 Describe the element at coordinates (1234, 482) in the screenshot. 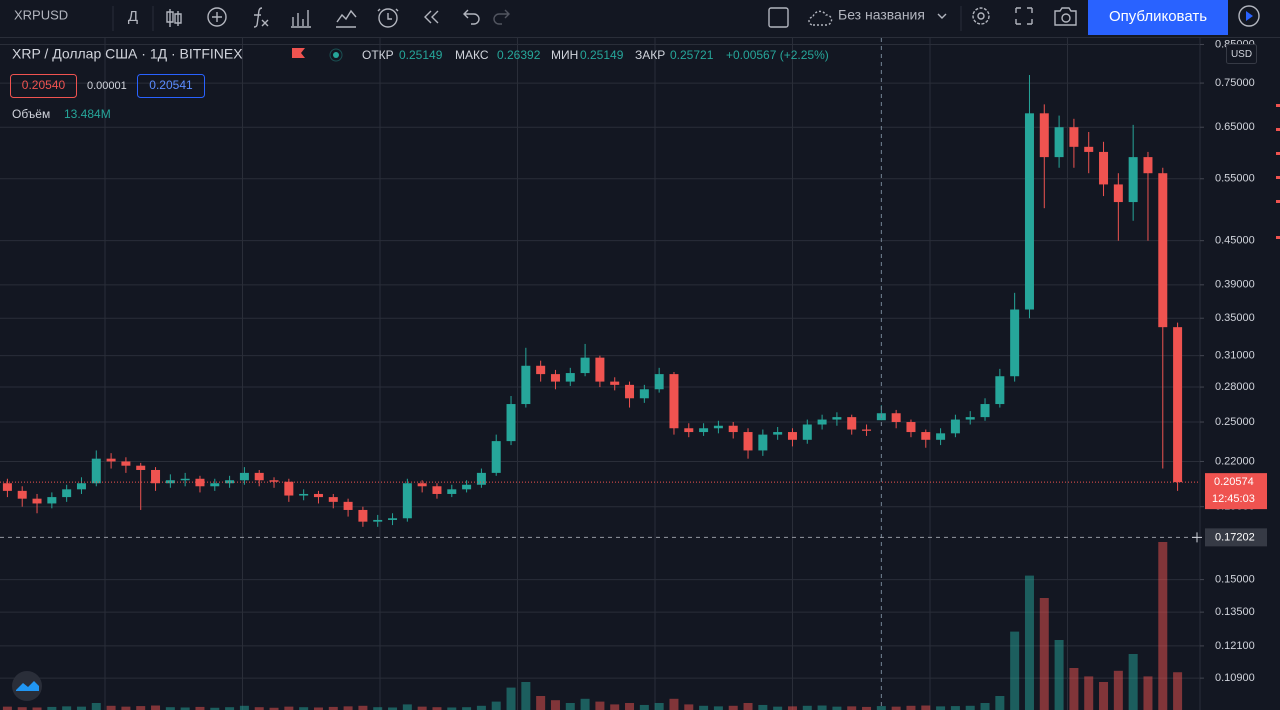

I see `last-price-label: 0.20574` at that location.